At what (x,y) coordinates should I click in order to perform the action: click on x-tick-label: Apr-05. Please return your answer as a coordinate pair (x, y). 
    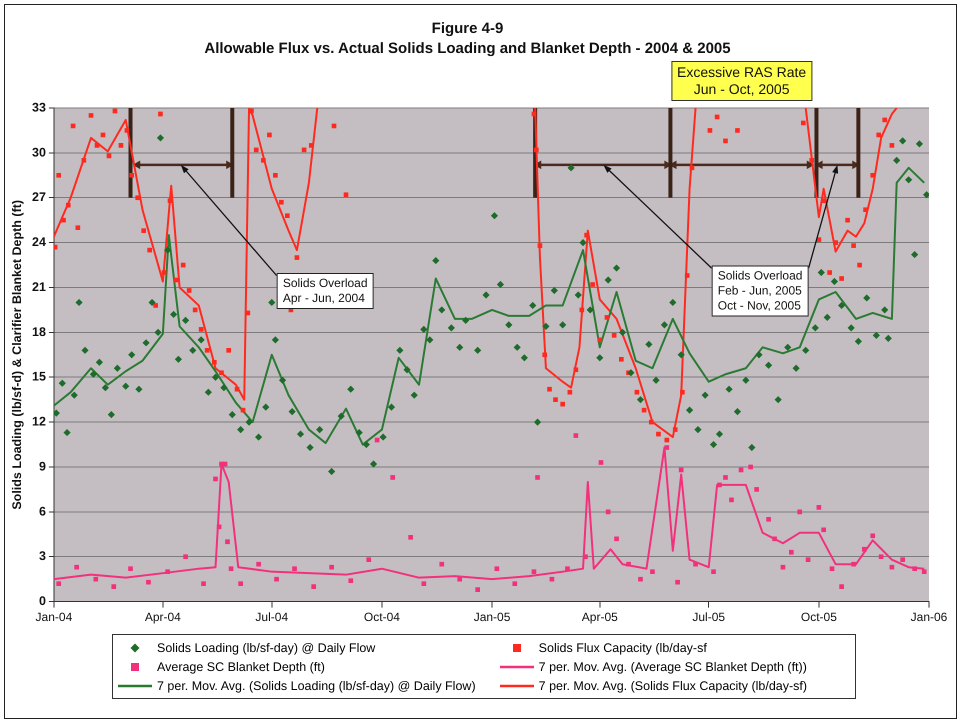
    Looking at the image, I should click on (600, 617).